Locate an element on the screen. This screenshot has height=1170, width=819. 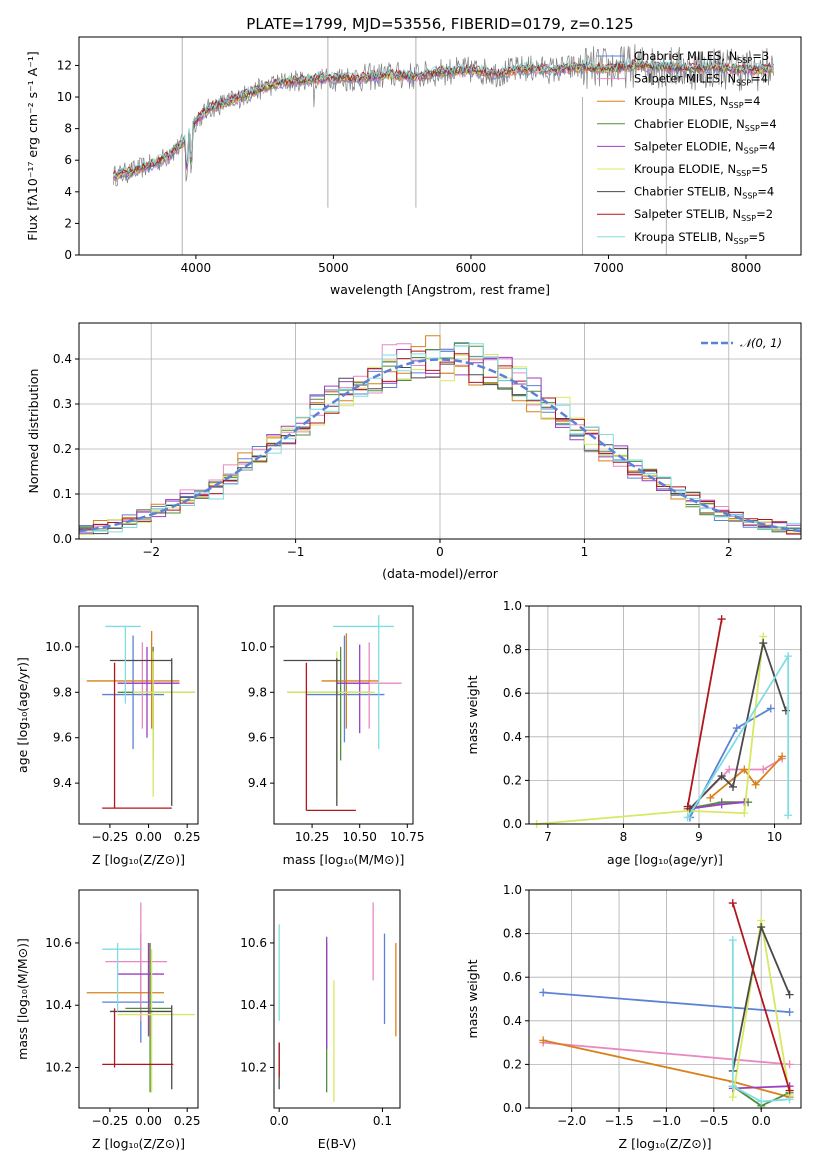
age-vs-z-ytick-label: 9.8 is located at coordinates (62, 692).